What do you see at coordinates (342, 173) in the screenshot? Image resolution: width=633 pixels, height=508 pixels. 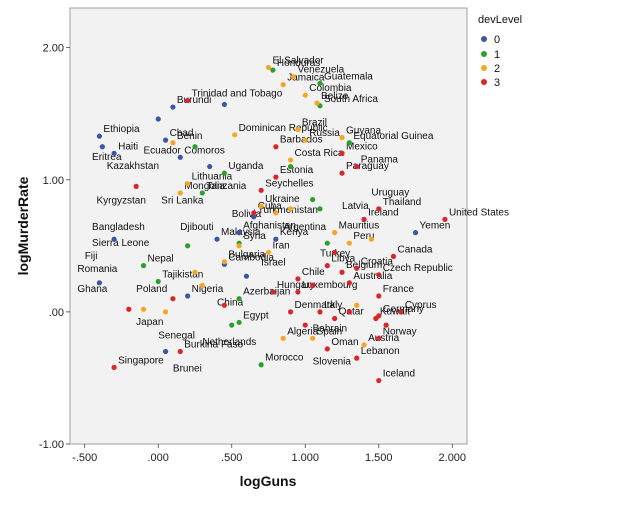 I see `point-paraguay` at bounding box center [342, 173].